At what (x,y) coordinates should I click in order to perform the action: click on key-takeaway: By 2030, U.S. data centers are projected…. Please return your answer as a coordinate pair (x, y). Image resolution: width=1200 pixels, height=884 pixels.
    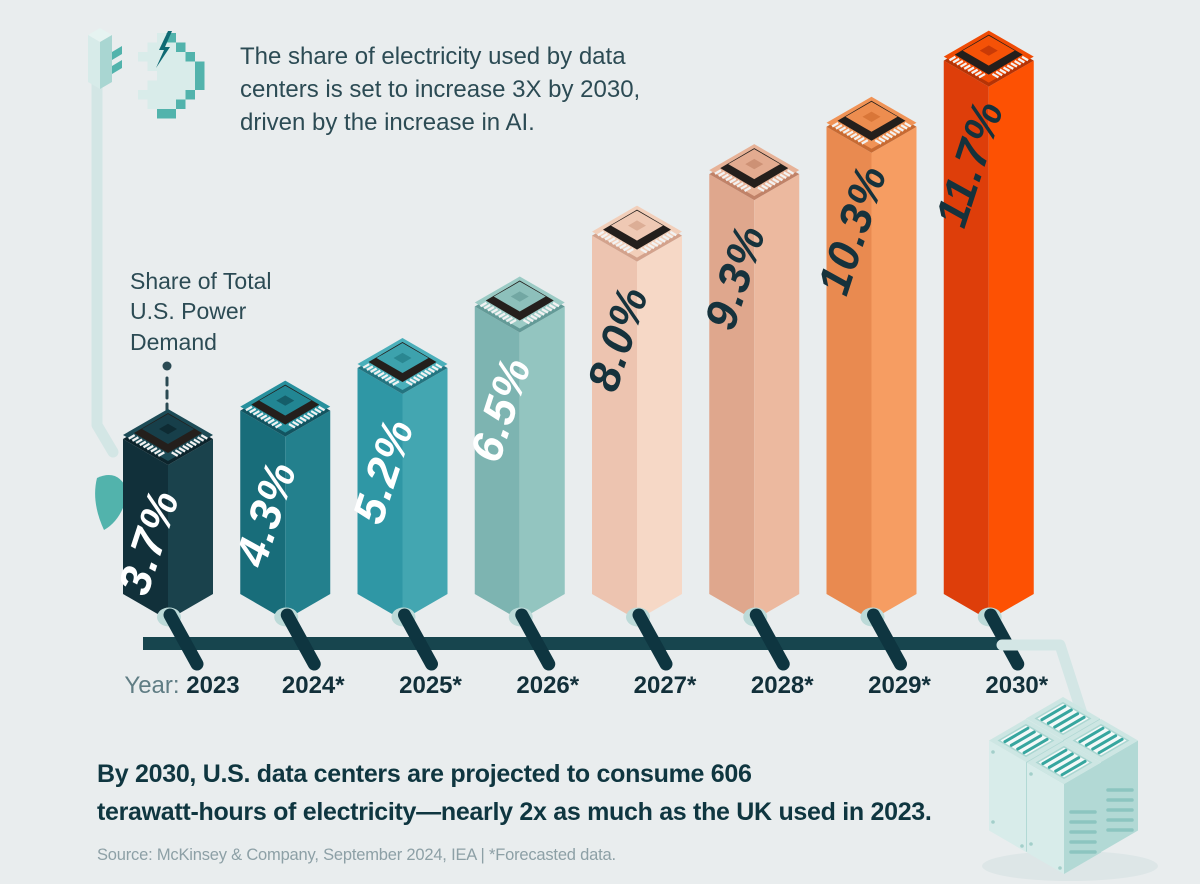
    Looking at the image, I should click on (514, 793).